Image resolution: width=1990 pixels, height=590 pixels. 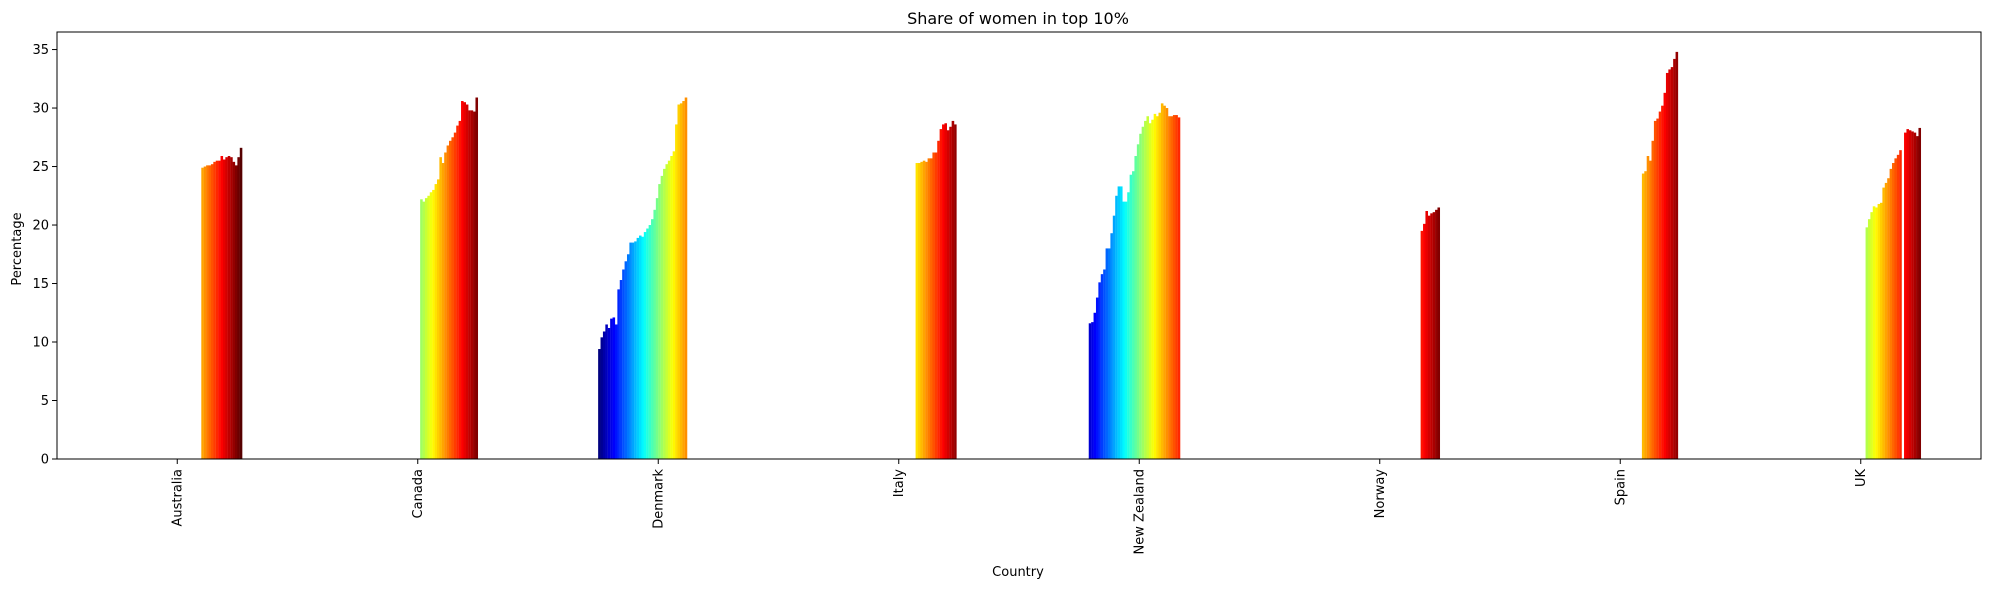 I want to click on y-axis-label: Percentage, so click(x=17, y=248).